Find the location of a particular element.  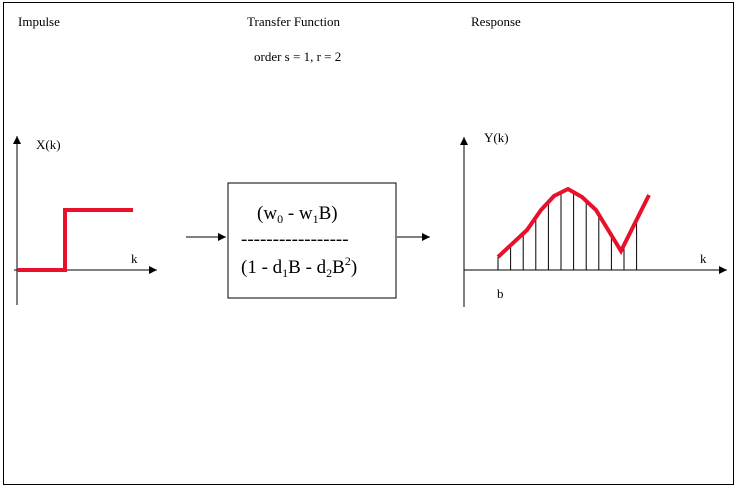

transfer-function-title: Transfer Function is located at coordinates (294, 21).